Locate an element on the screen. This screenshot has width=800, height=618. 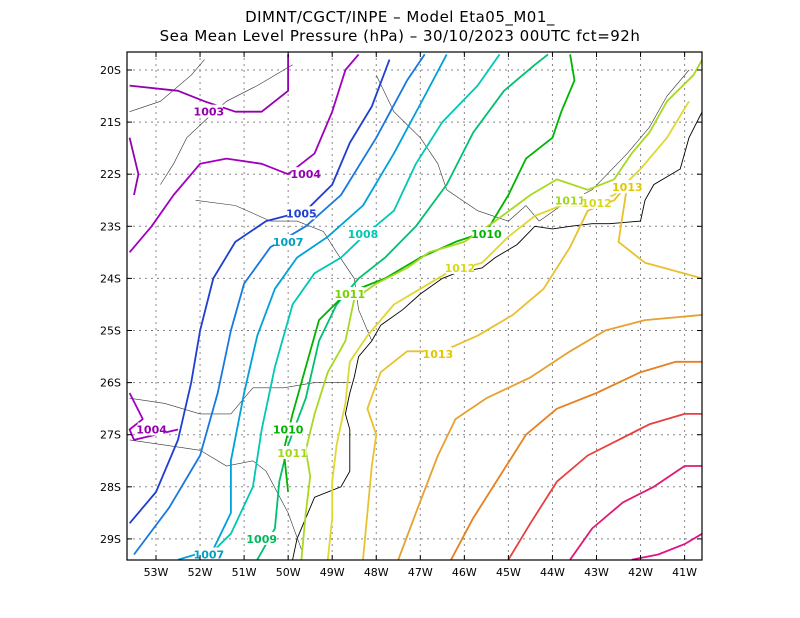
isobar-label: 1008 is located at coordinates (363, 234).